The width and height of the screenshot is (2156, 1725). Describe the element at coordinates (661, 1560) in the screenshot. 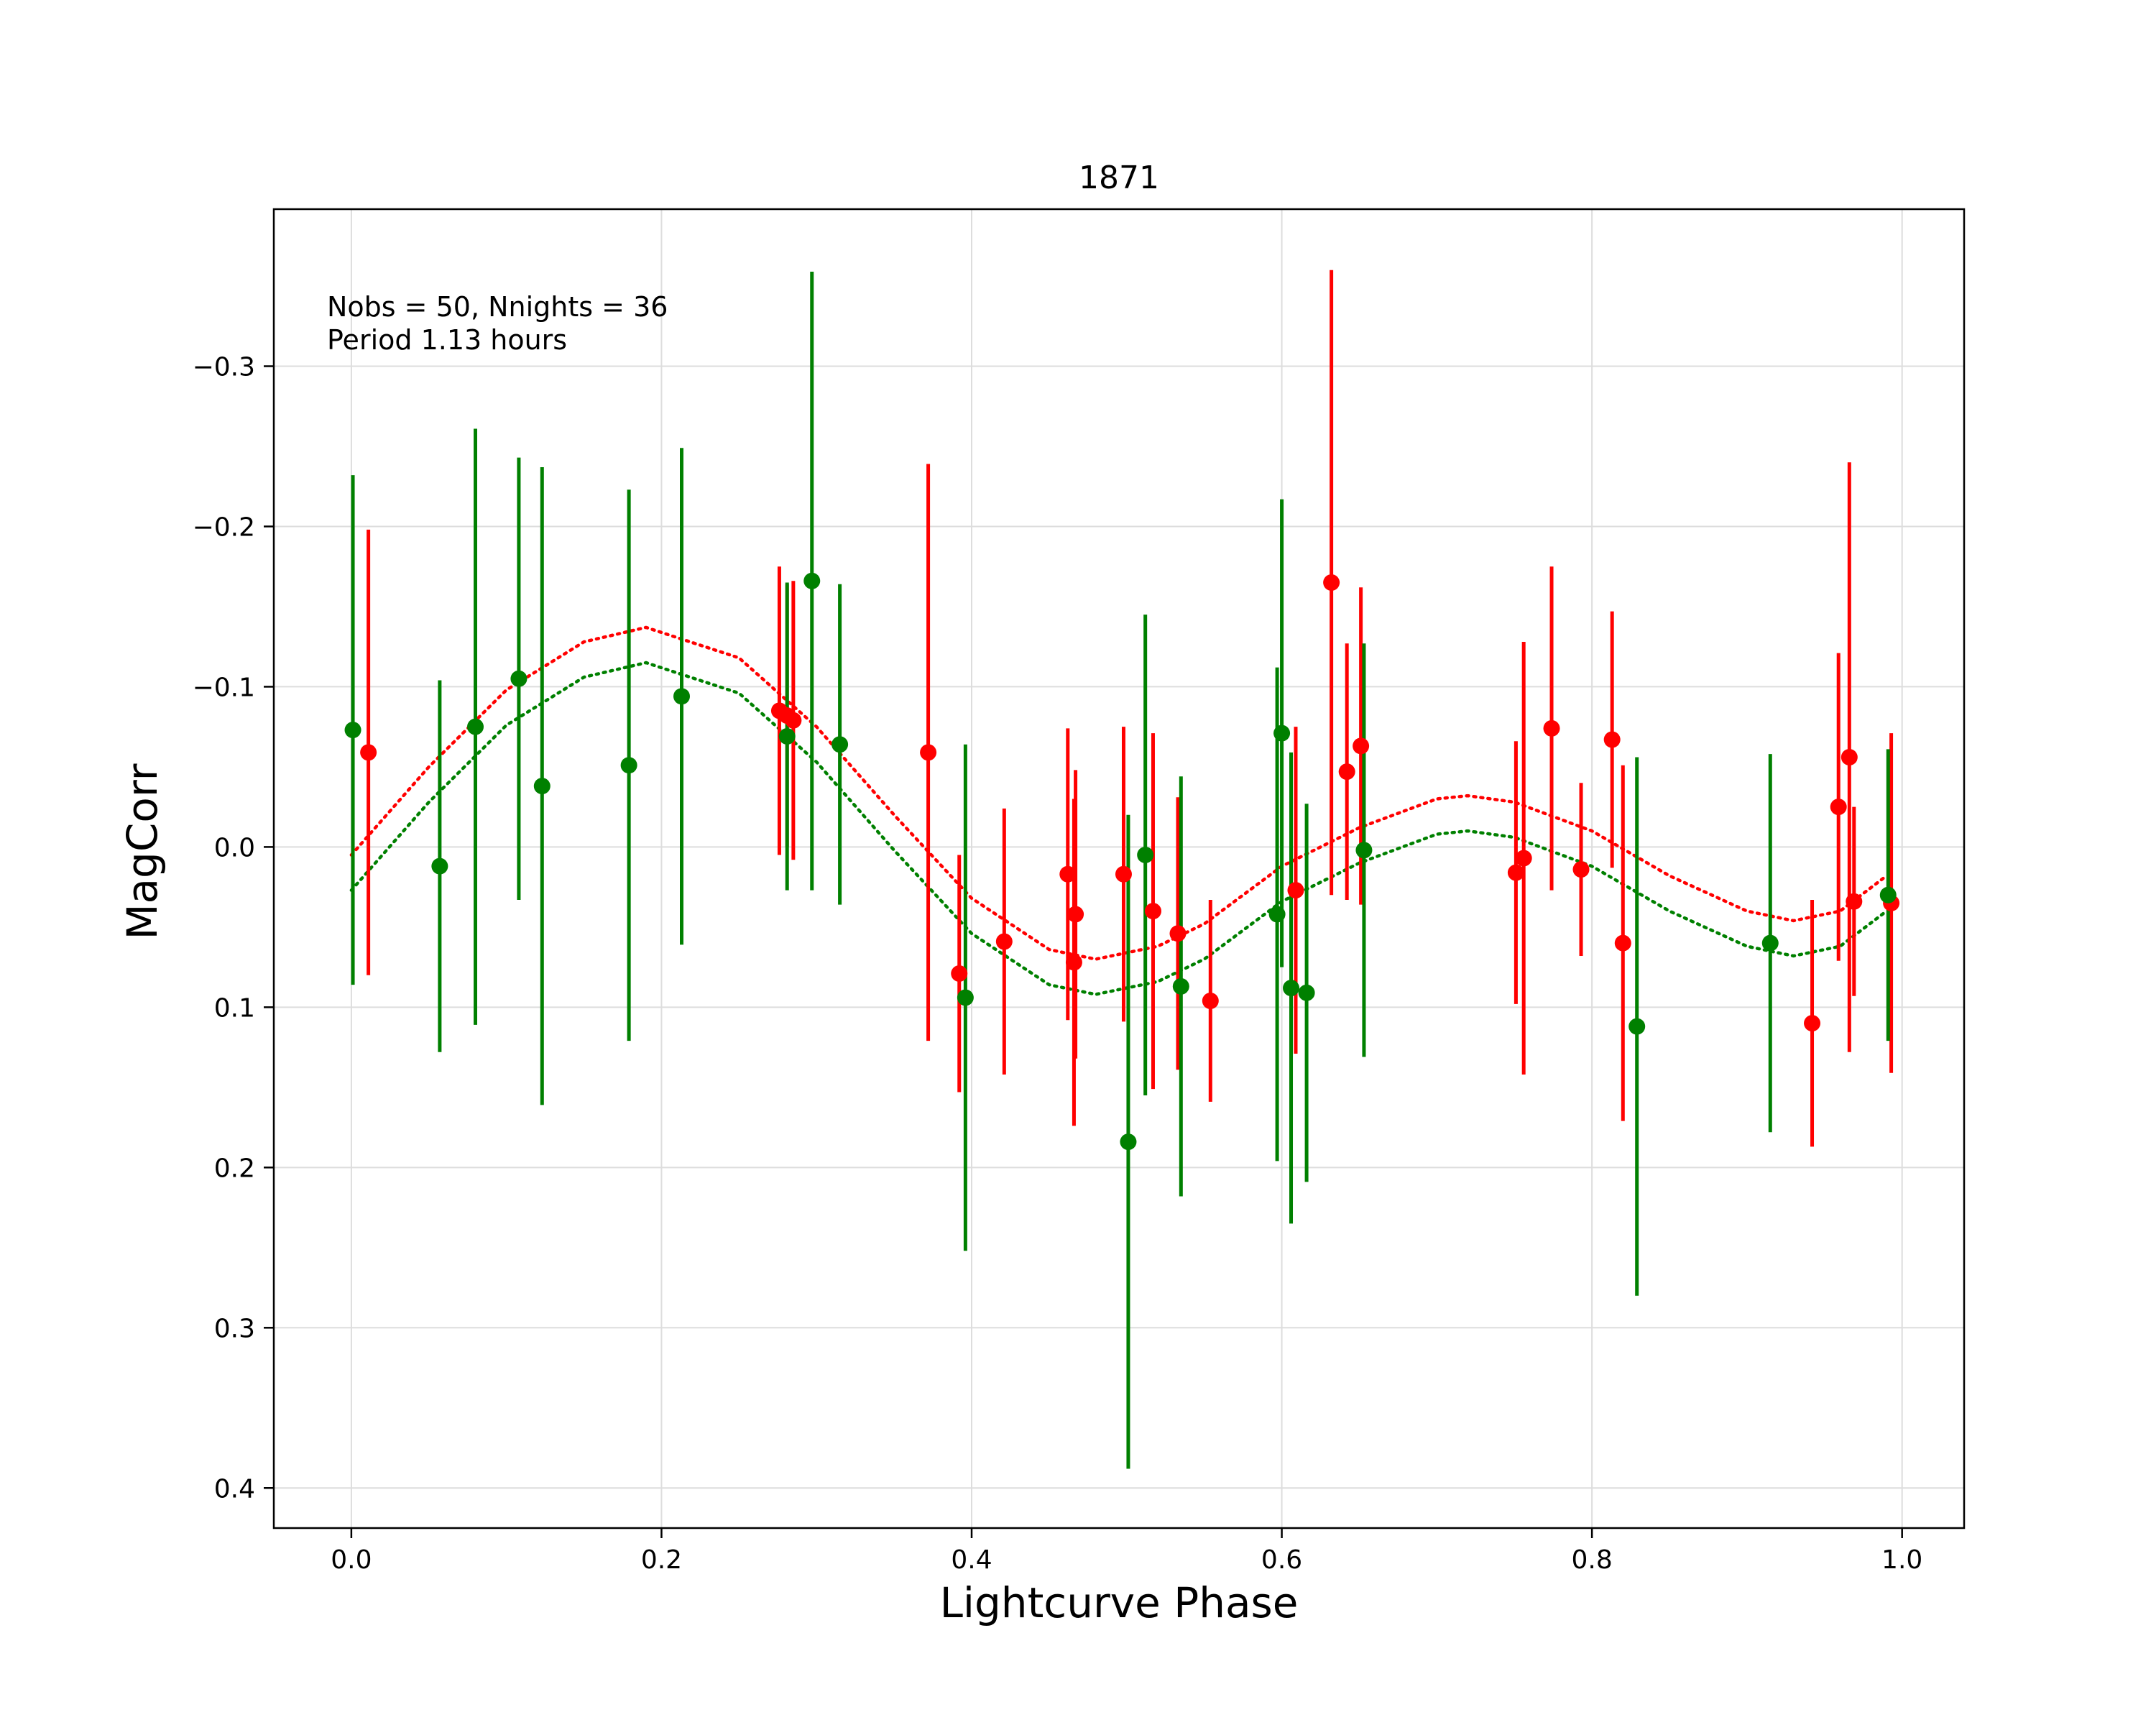

I see `x-tick-label: 0.2` at that location.